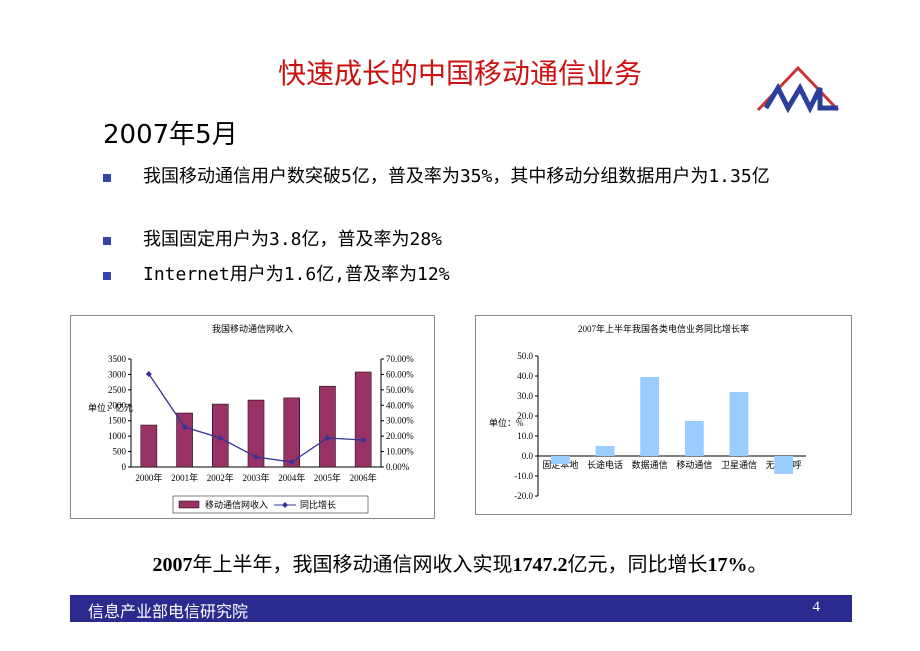 The height and width of the screenshot is (651, 920). Describe the element at coordinates (117, 390) in the screenshot. I see `y-tick-label: 2500` at that location.